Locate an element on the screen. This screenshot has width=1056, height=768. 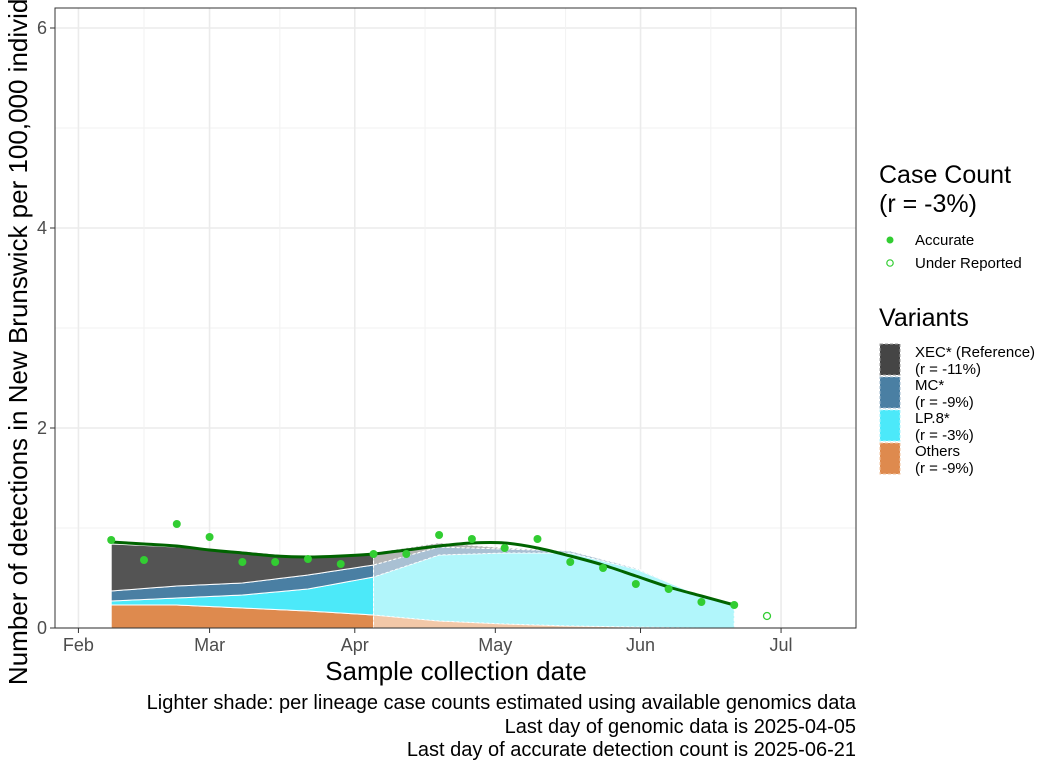
legend-others-swatch is located at coordinates (890, 458).